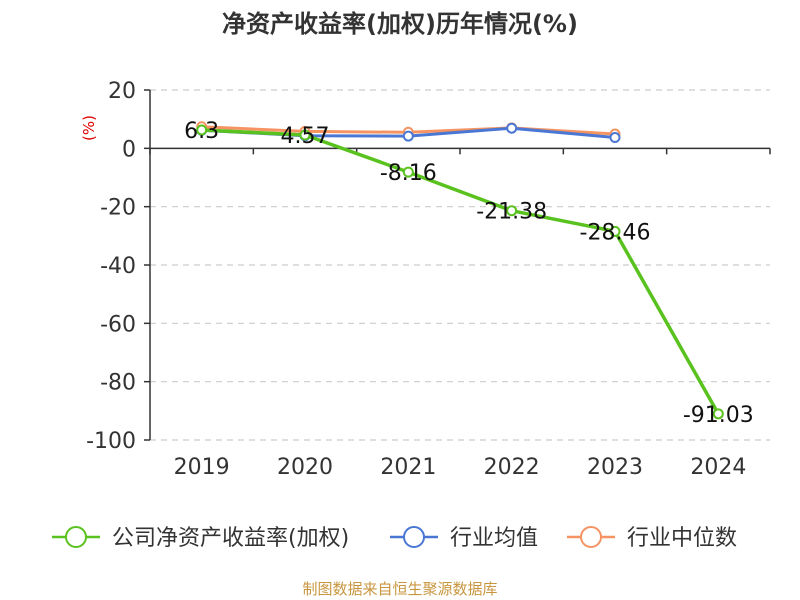 This screenshot has width=800, height=600. I want to click on legend-item-0: 公司净资产收益率(加权), so click(200, 538).